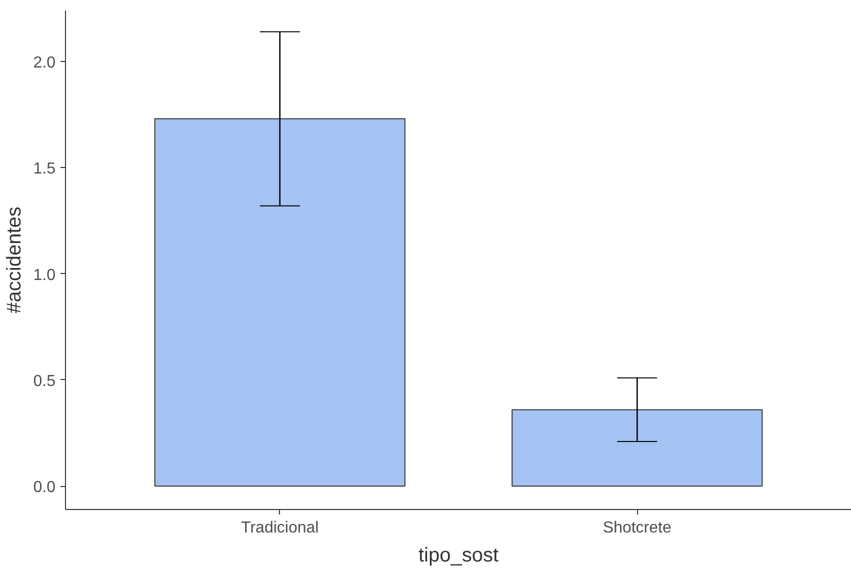 This screenshot has width=851, height=569. Describe the element at coordinates (44, 63) in the screenshot. I see `y-tick-label: 2.0` at that location.